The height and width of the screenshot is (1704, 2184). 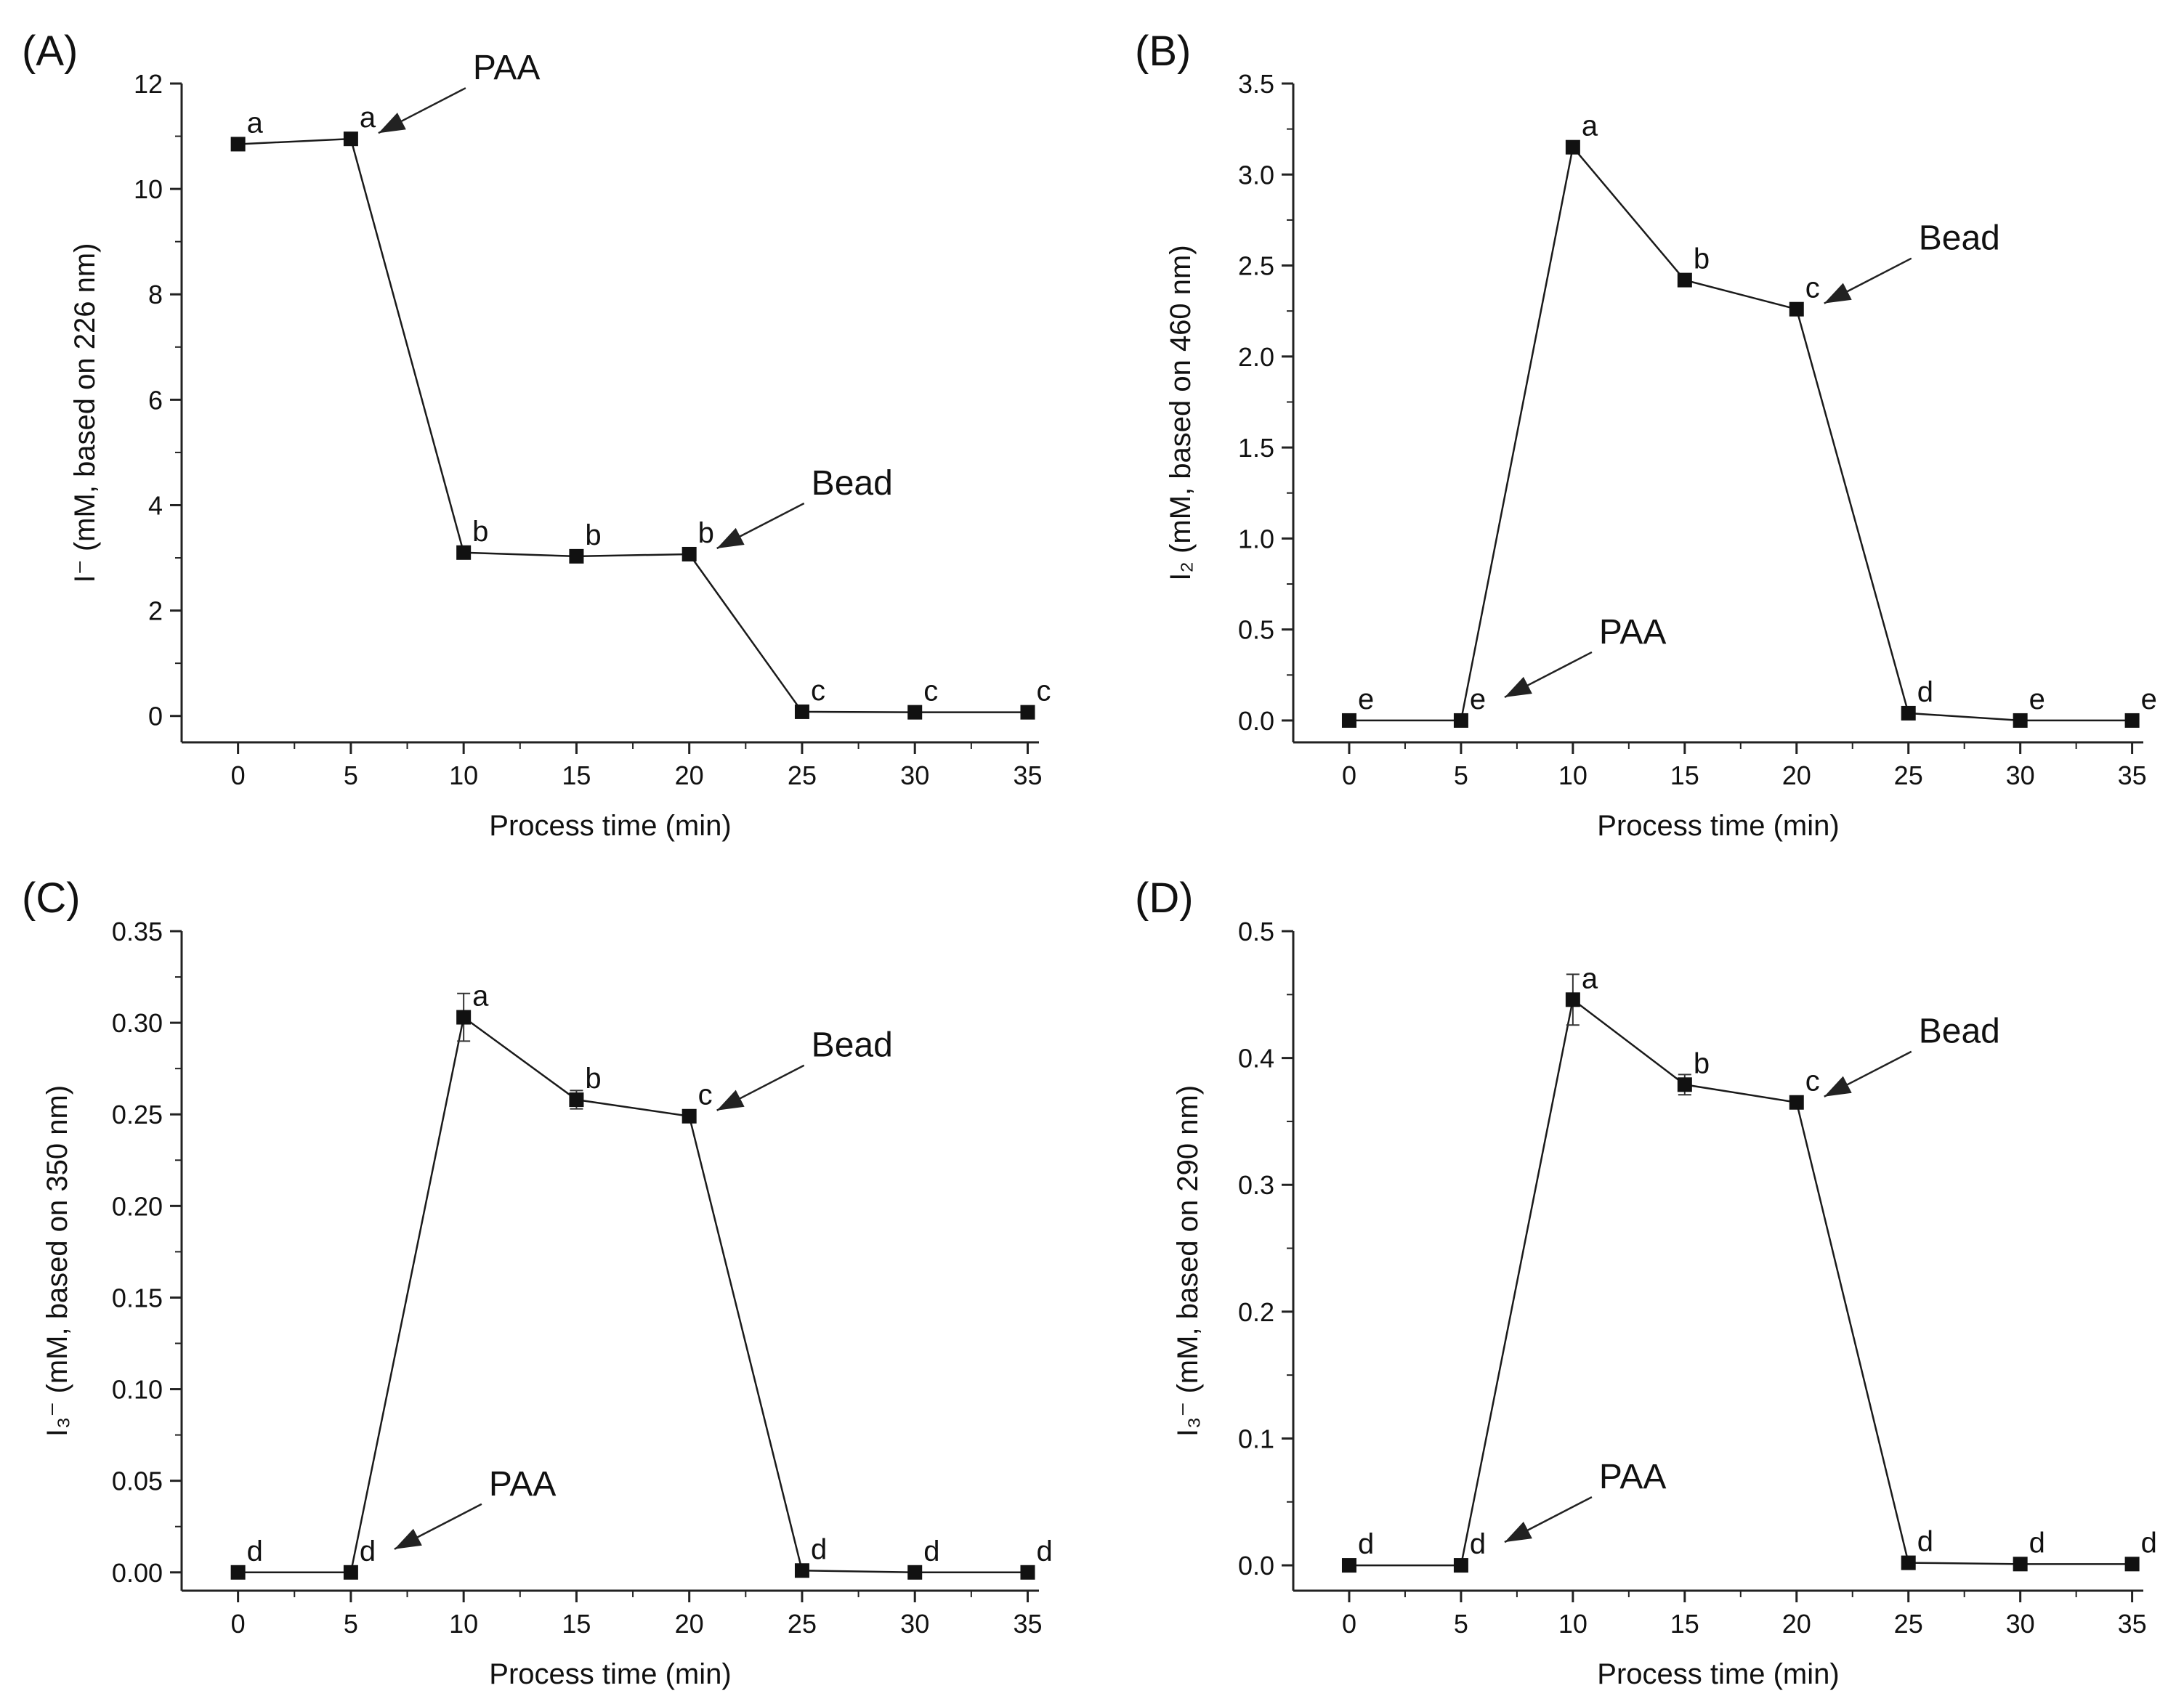 I want to click on y-tick-label: 12, so click(x=148, y=84).